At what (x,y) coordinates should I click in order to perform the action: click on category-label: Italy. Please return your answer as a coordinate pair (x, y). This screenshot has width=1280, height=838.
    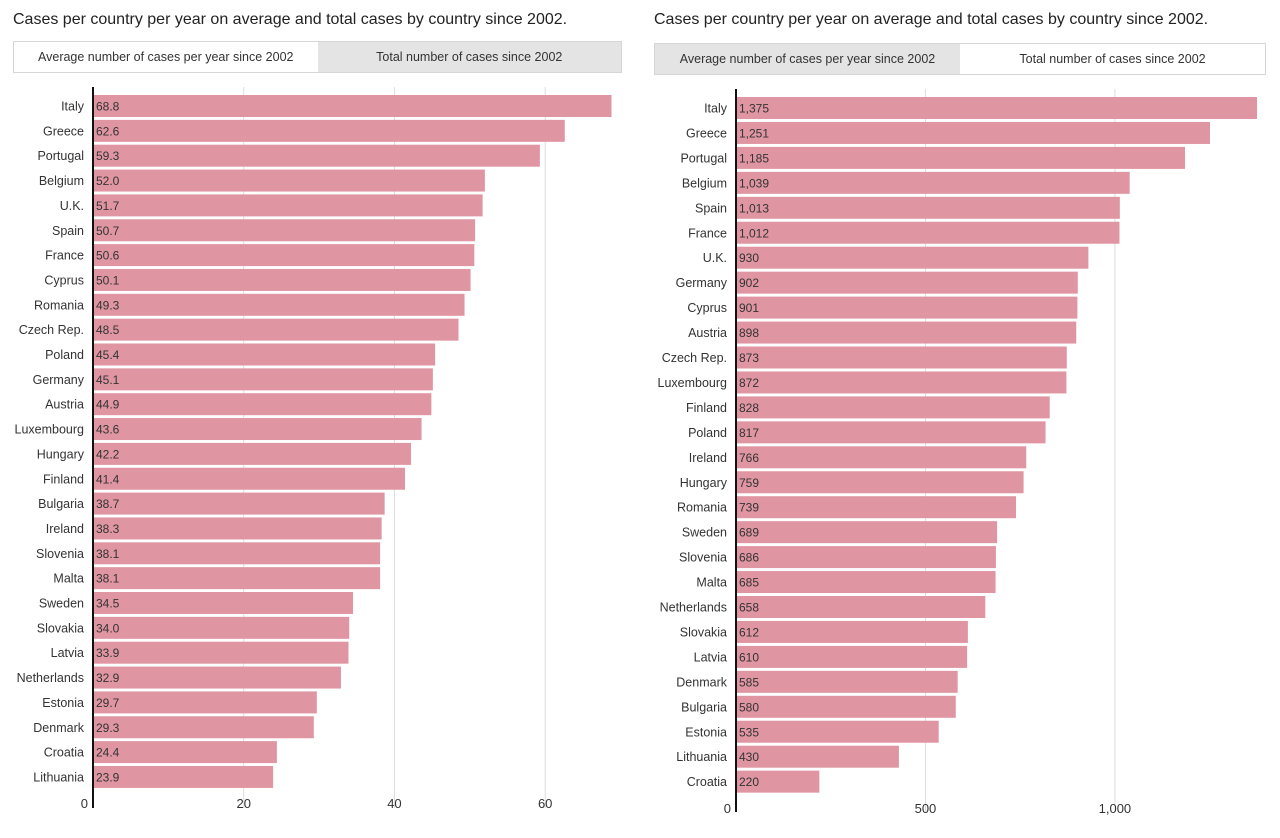
    Looking at the image, I should click on (73, 107).